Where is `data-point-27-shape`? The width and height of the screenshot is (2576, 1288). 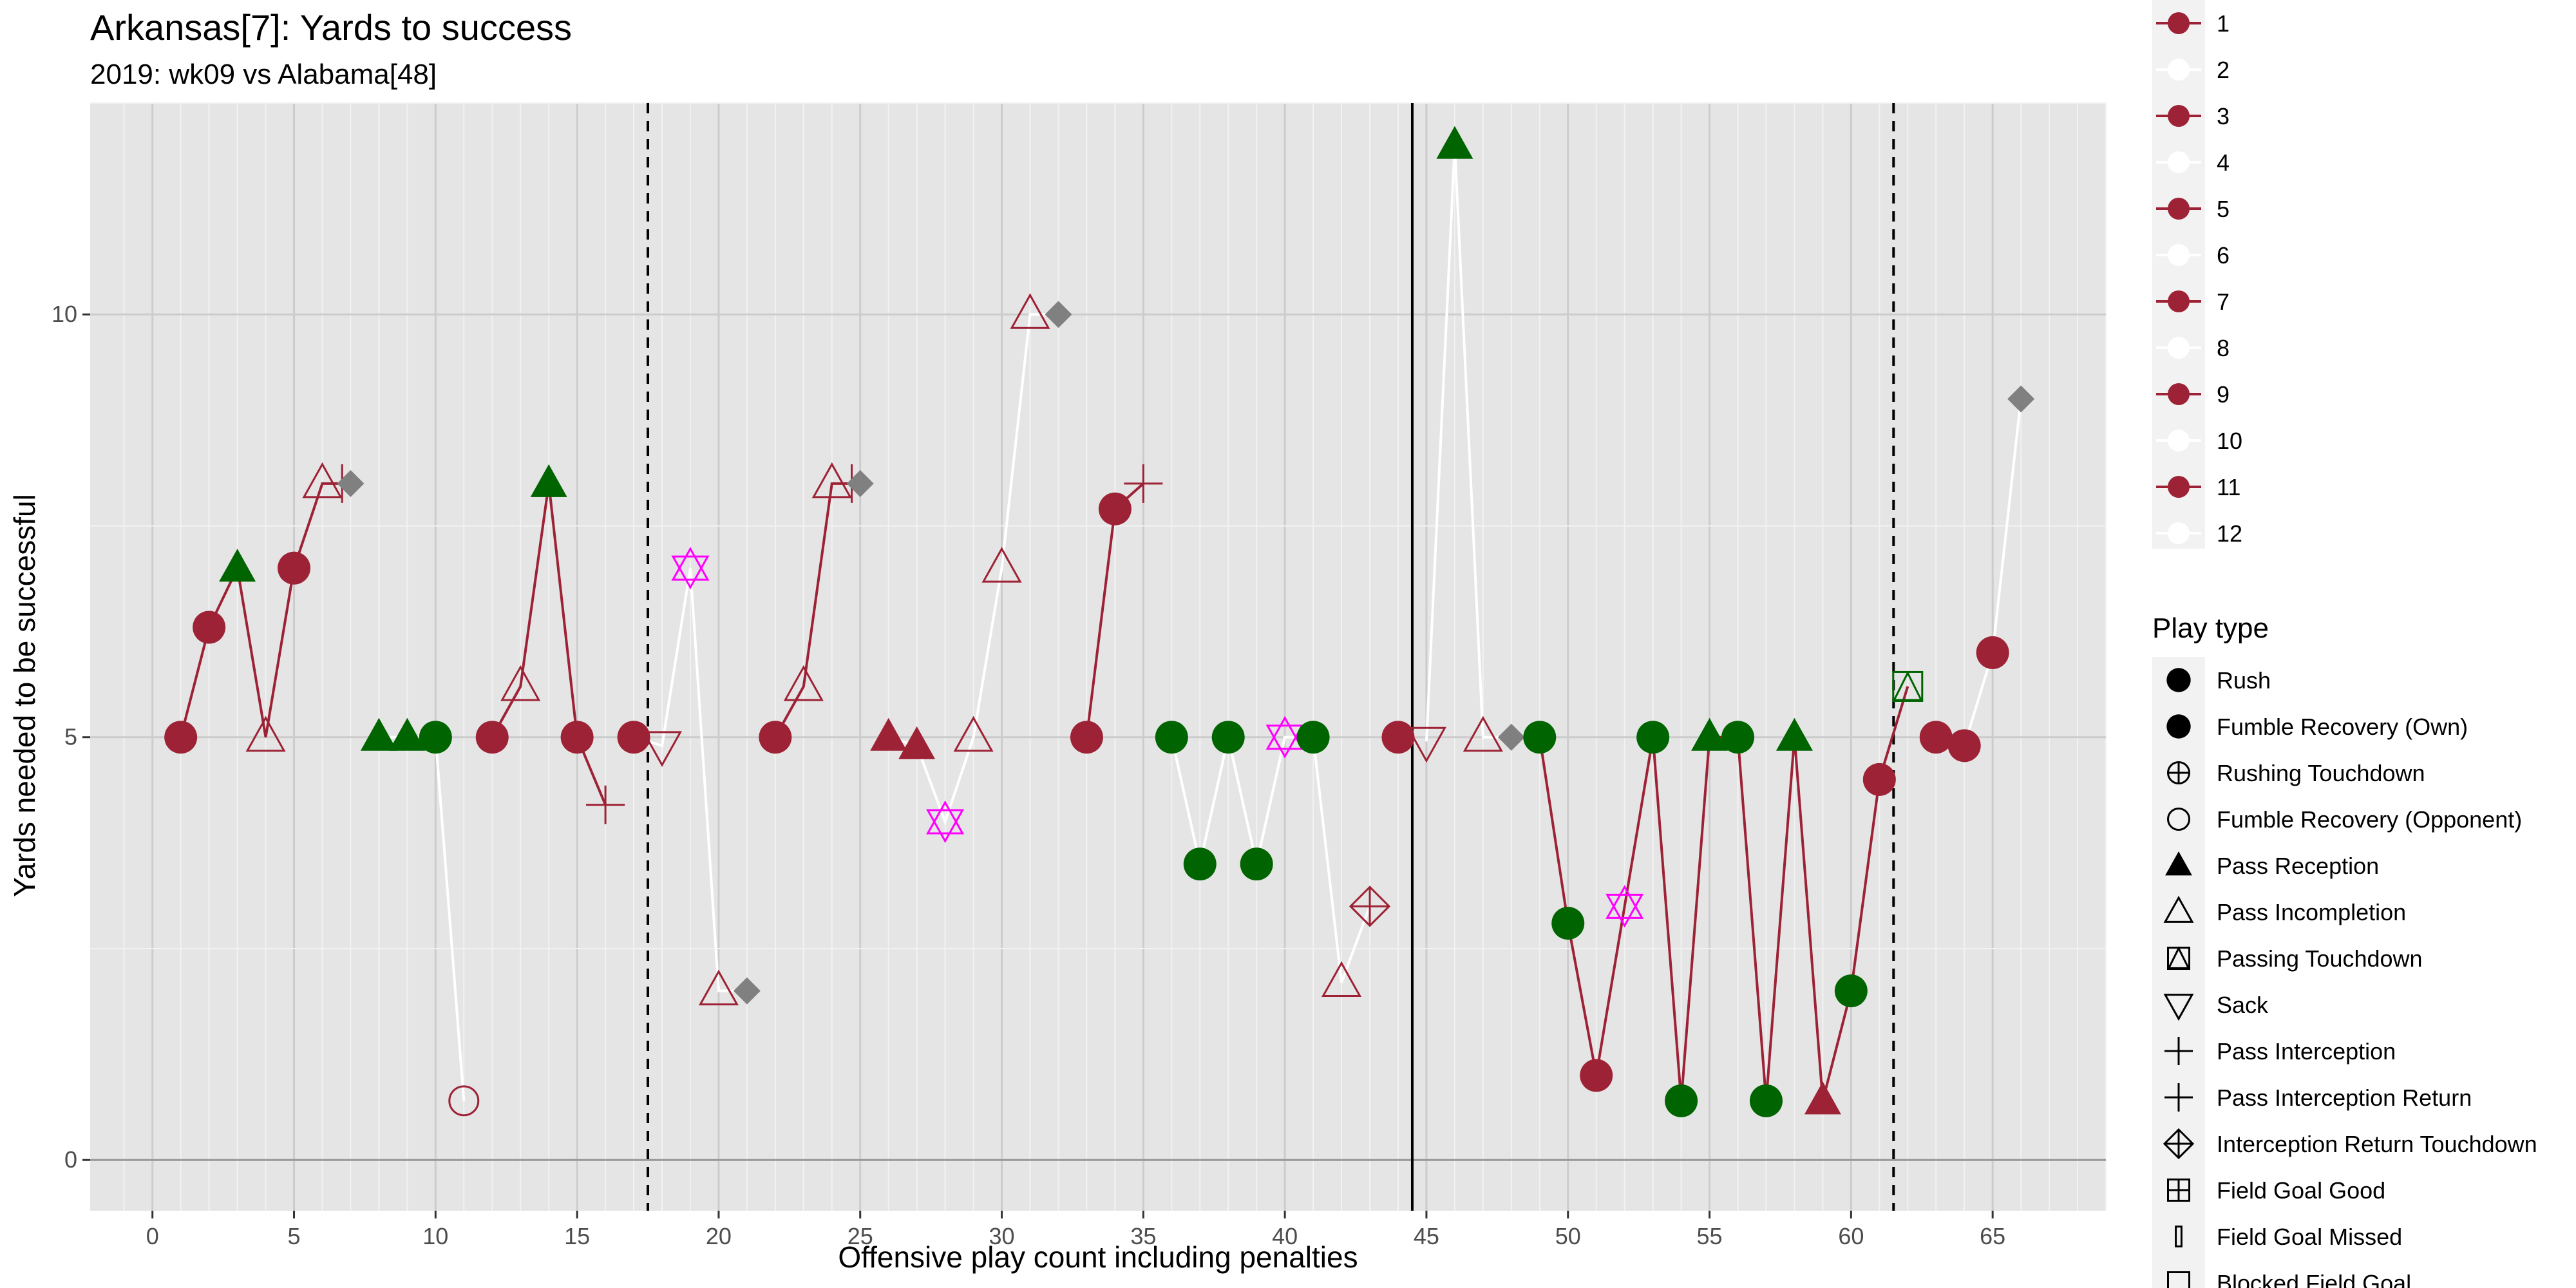 data-point-27-shape is located at coordinates (860, 483).